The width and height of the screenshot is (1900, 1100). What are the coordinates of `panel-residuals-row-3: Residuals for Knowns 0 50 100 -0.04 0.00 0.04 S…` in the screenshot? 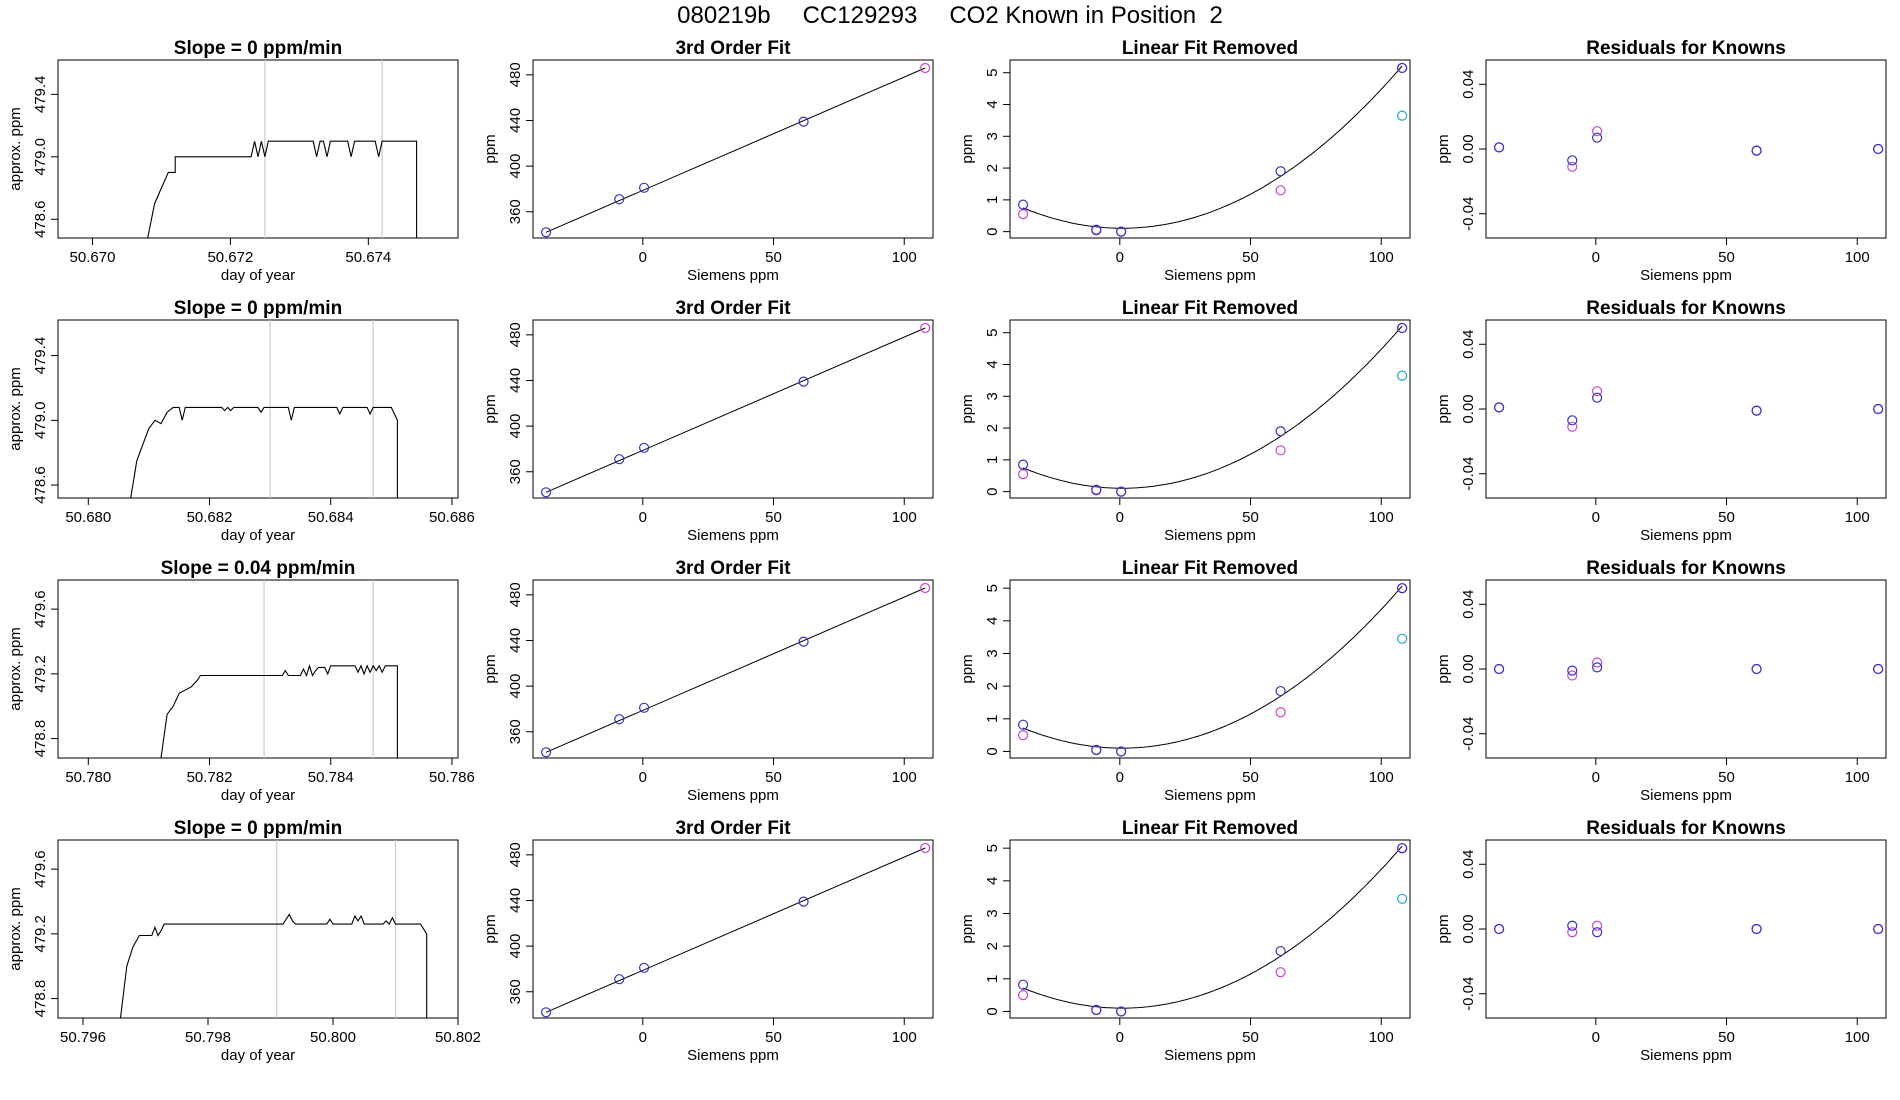 It's located at (1661, 941).